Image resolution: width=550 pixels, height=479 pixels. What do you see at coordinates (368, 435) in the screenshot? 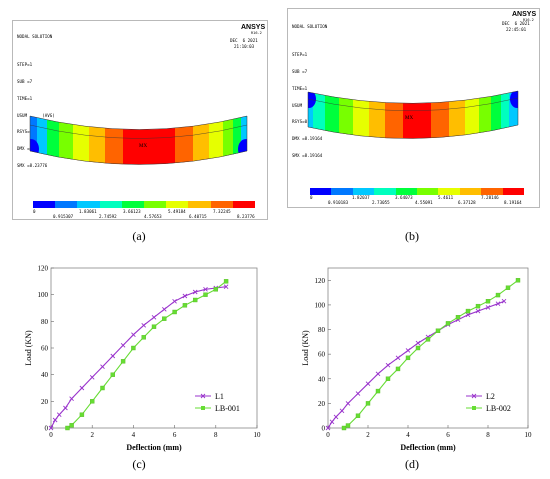
I see `x-tick-label: 2` at bounding box center [368, 435].